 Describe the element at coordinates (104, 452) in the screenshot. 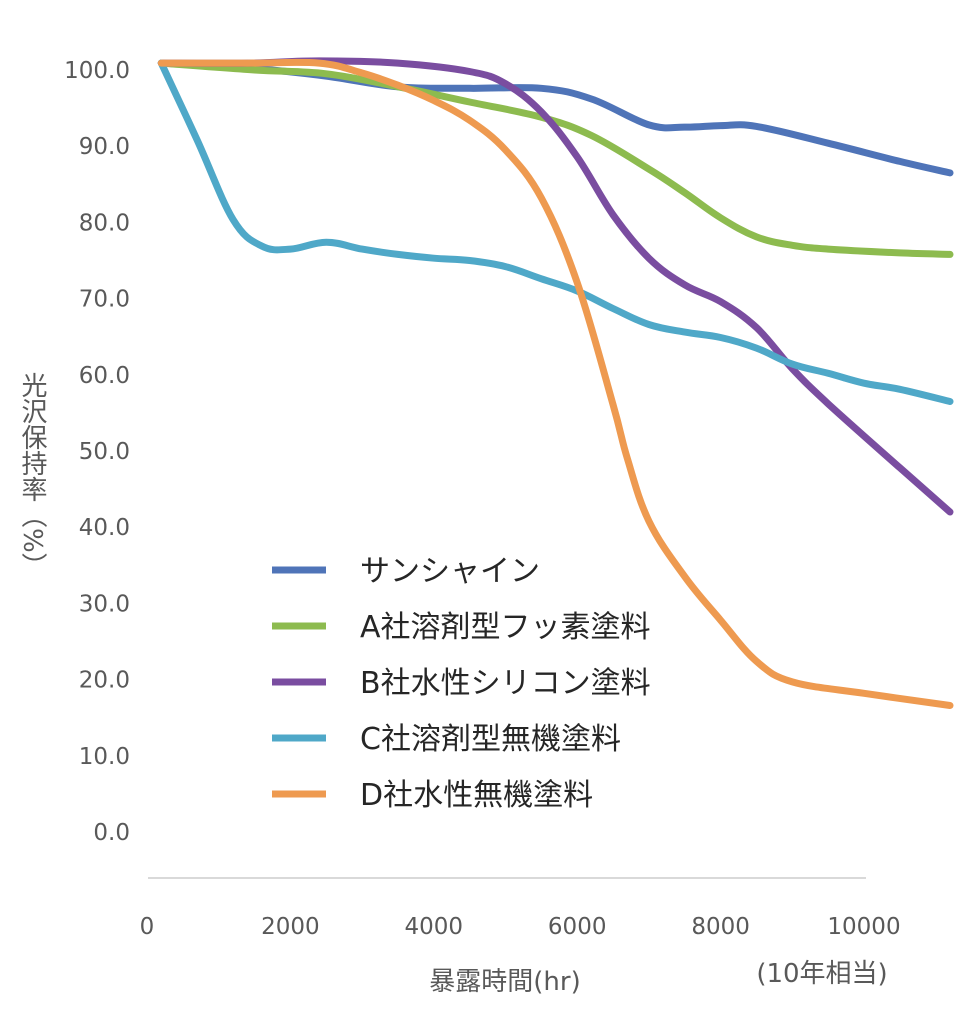

I see `y-tick-label: 50.0` at that location.